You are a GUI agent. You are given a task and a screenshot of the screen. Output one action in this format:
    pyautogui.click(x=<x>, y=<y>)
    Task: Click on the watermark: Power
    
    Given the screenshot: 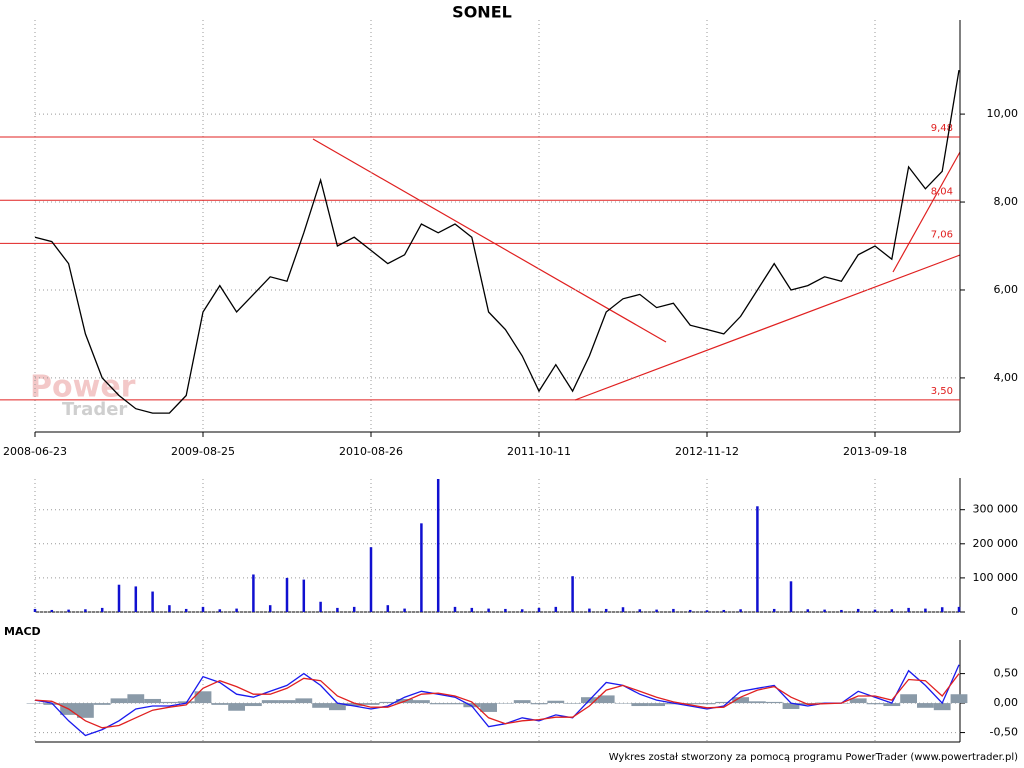 What is the action you would take?
    pyautogui.click(x=83, y=387)
    